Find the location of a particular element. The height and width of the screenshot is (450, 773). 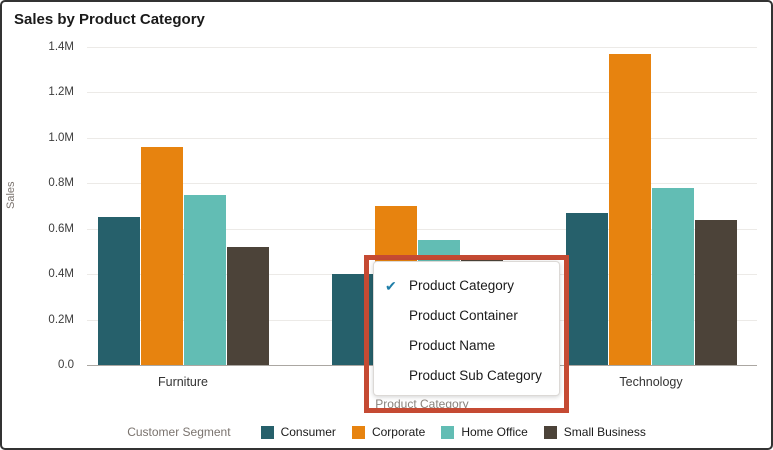

x-axis-title: Product Category is located at coordinates (422, 404).